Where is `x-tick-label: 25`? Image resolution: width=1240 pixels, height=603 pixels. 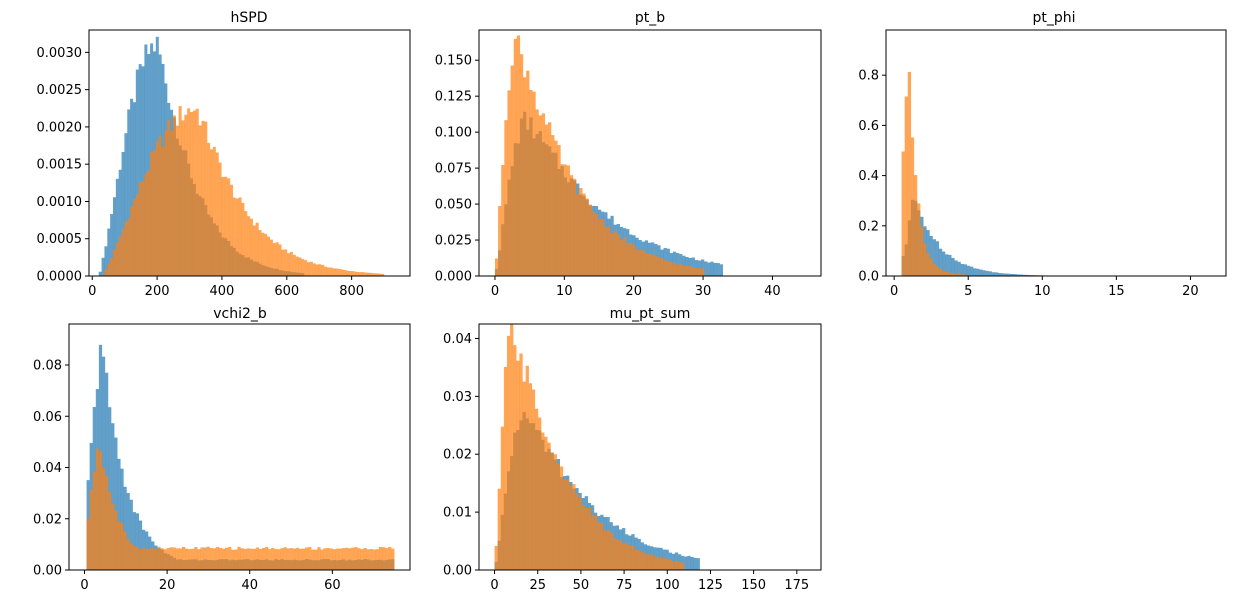
x-tick-label: 25 is located at coordinates (537, 585).